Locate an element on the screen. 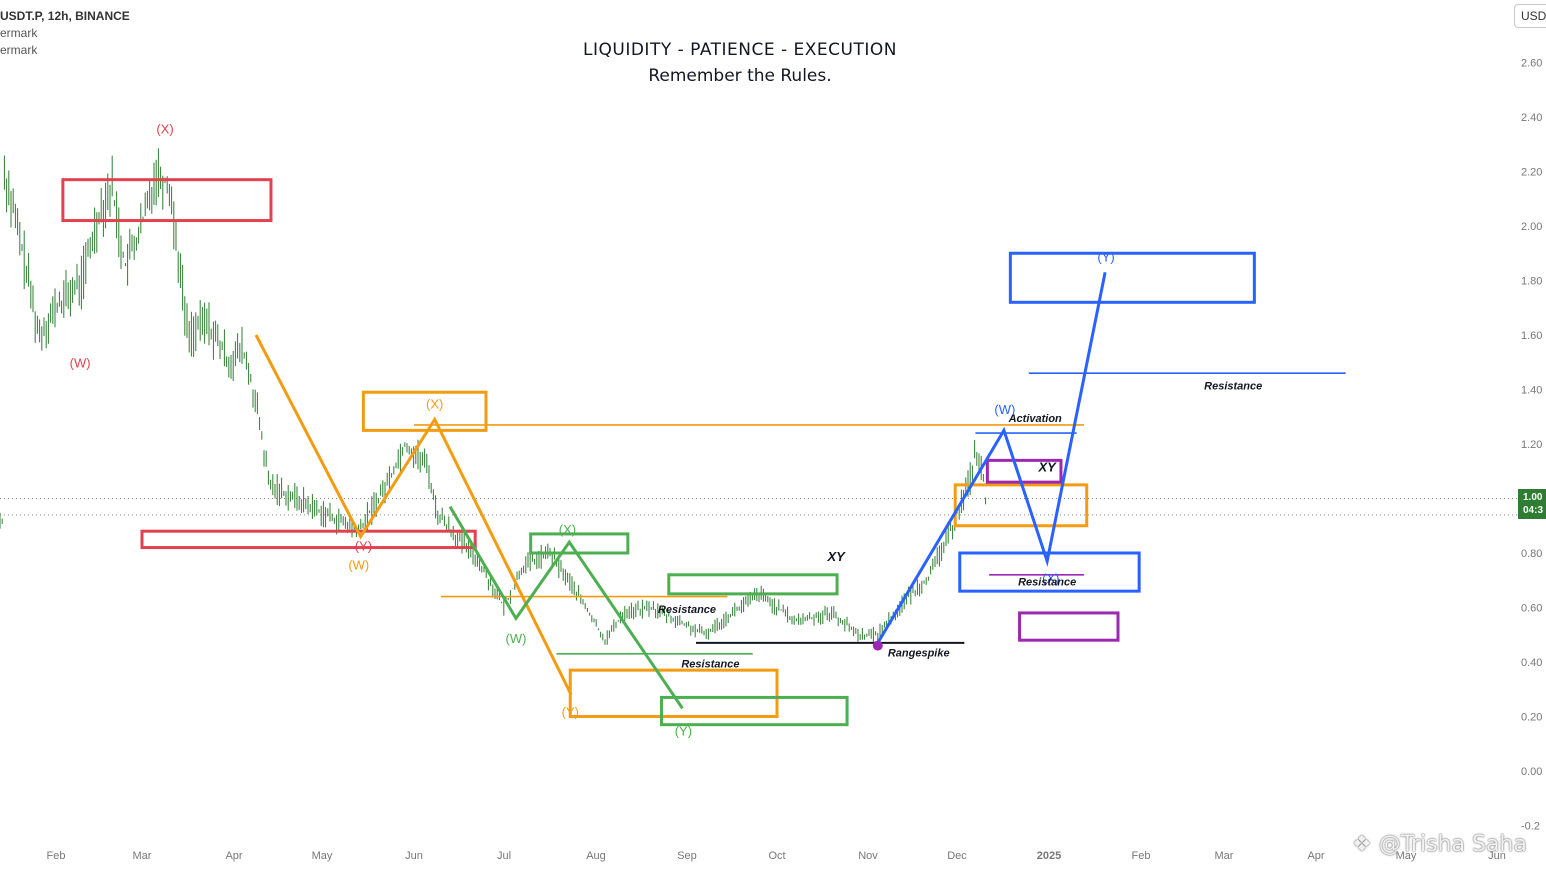  y-tick-label: 1.20 is located at coordinates (1531, 445).